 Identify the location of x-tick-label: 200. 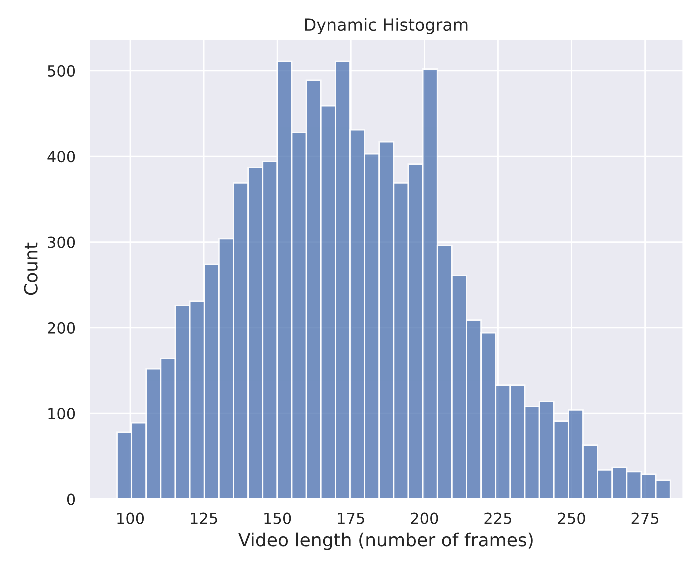
(424, 518).